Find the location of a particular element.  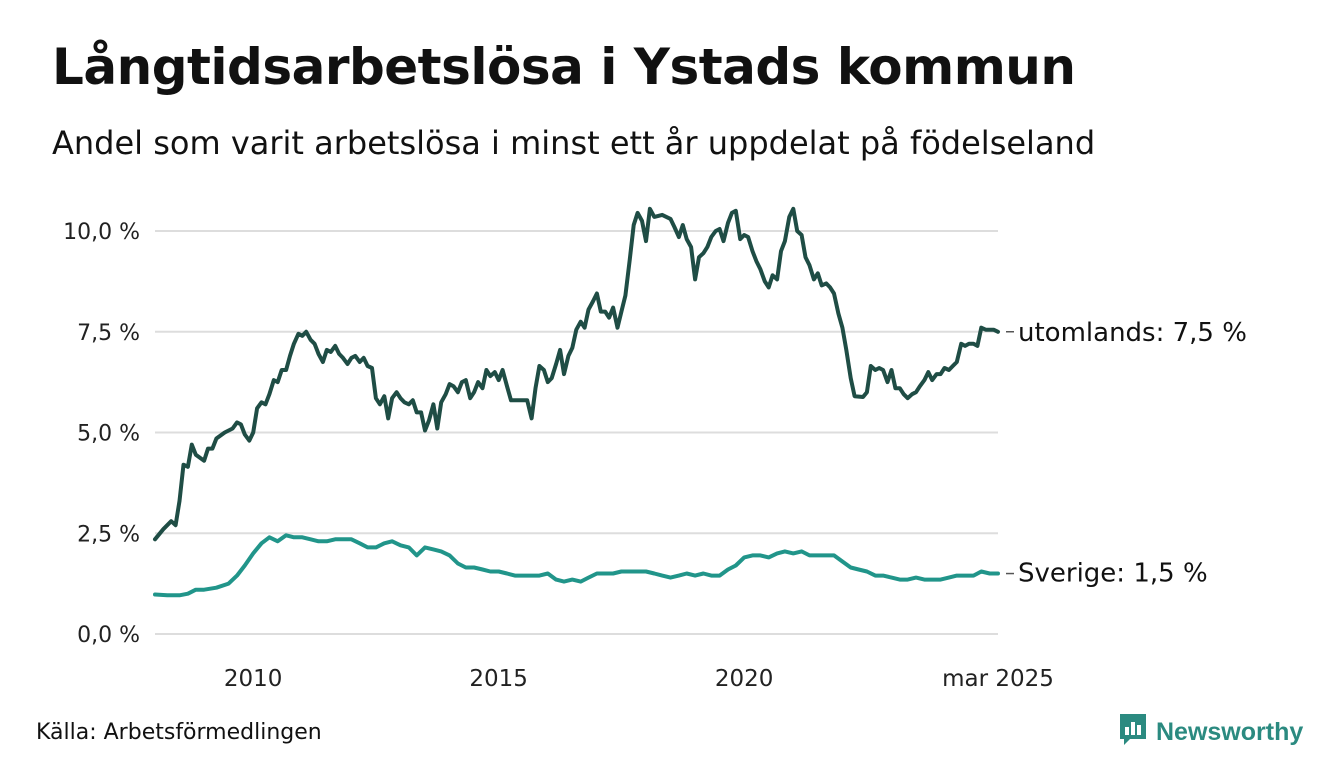

y-tick-label: 7,5 % is located at coordinates (108, 333).